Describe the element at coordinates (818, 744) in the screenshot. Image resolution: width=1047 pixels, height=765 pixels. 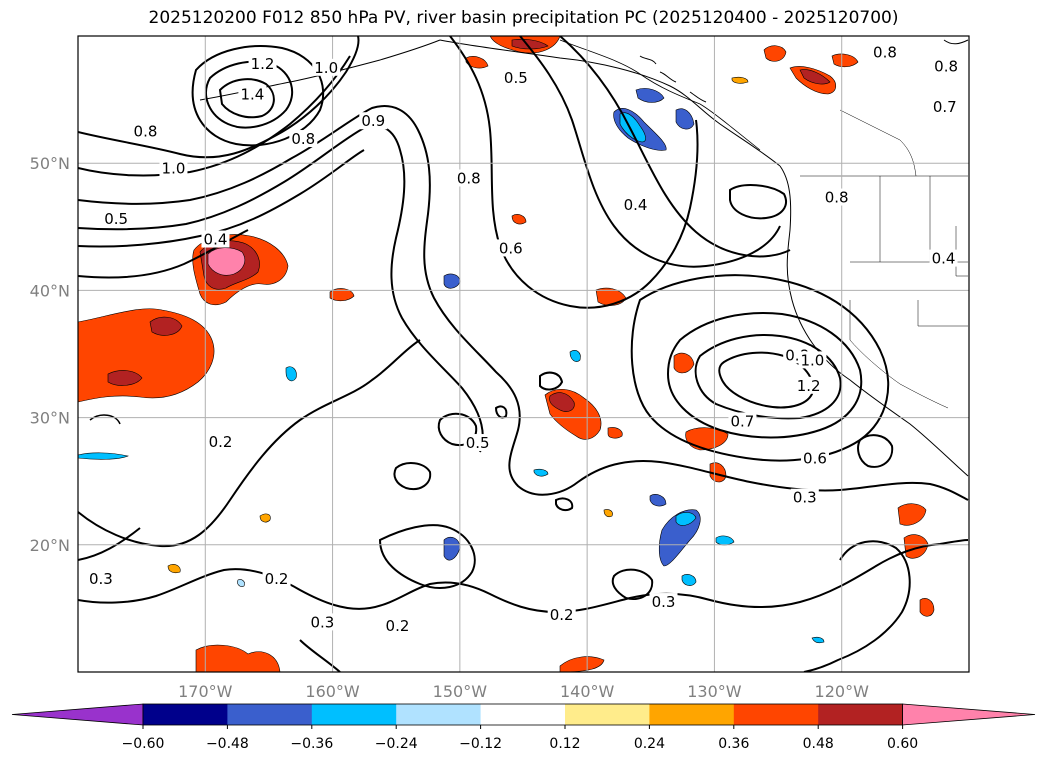
I see `colorbar-tick-label: 0.48` at that location.